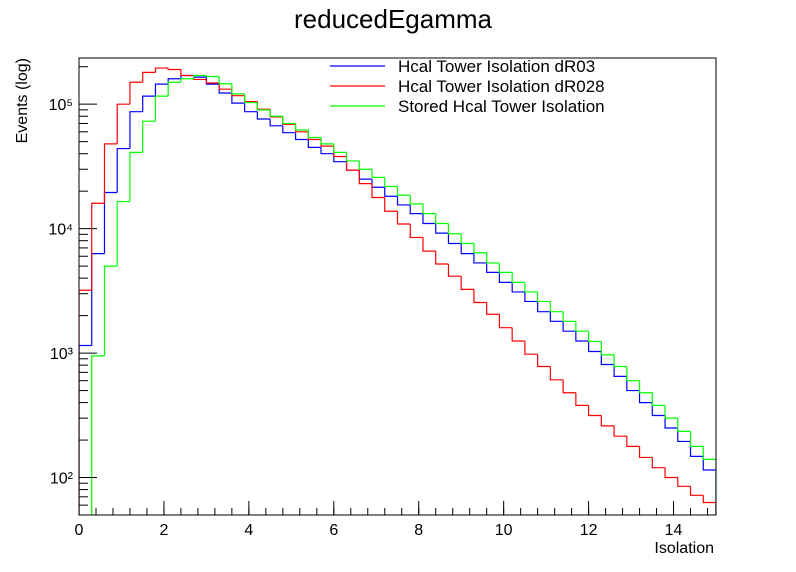 The width and height of the screenshot is (796, 572). What do you see at coordinates (248, 530) in the screenshot?
I see `x-tick-label: 4` at bounding box center [248, 530].